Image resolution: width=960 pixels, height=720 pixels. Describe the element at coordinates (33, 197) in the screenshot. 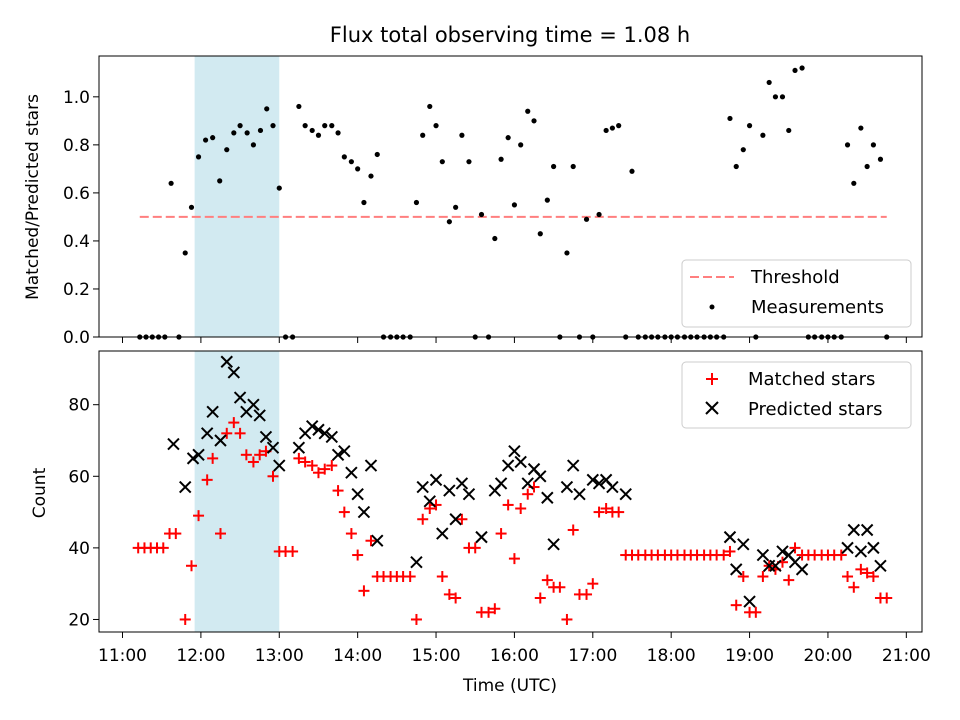

I see `top-y-axis-label: Matched/Predicted stars` at that location.